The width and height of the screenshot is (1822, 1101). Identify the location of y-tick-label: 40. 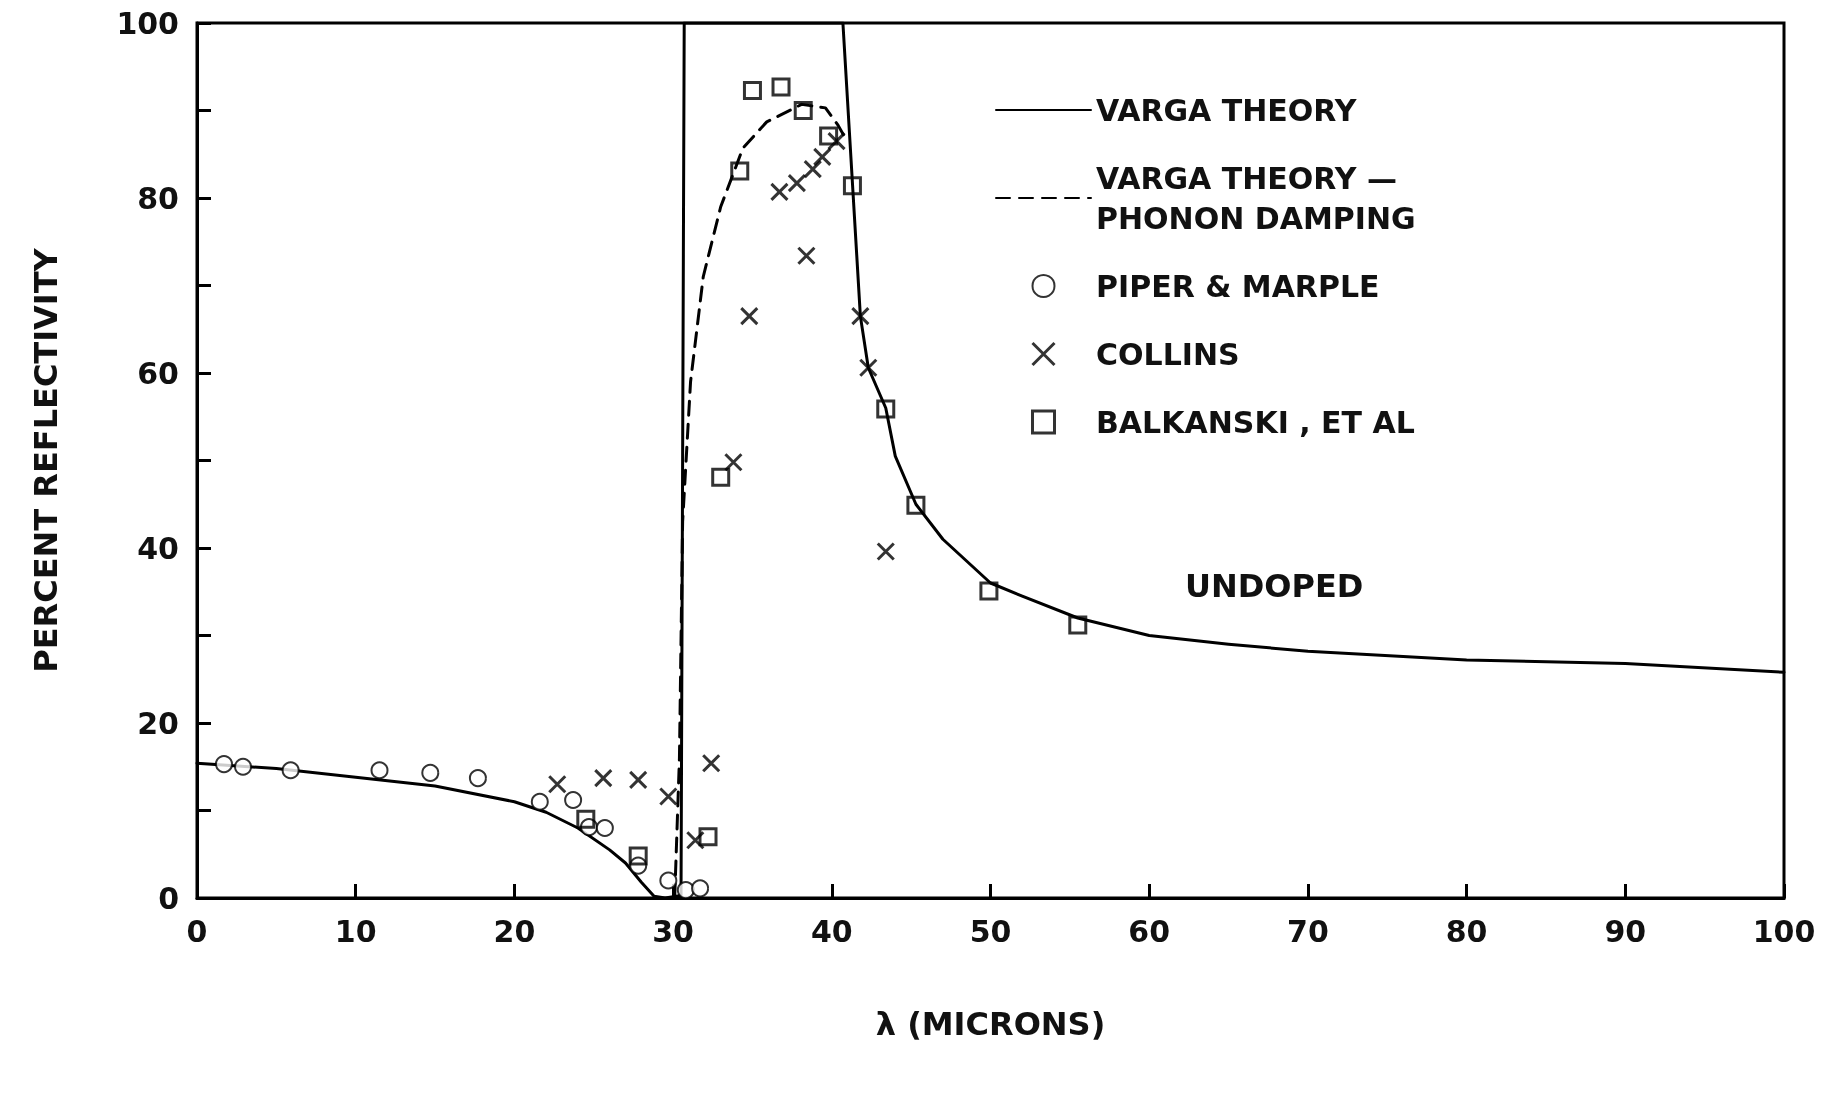
(158, 548).